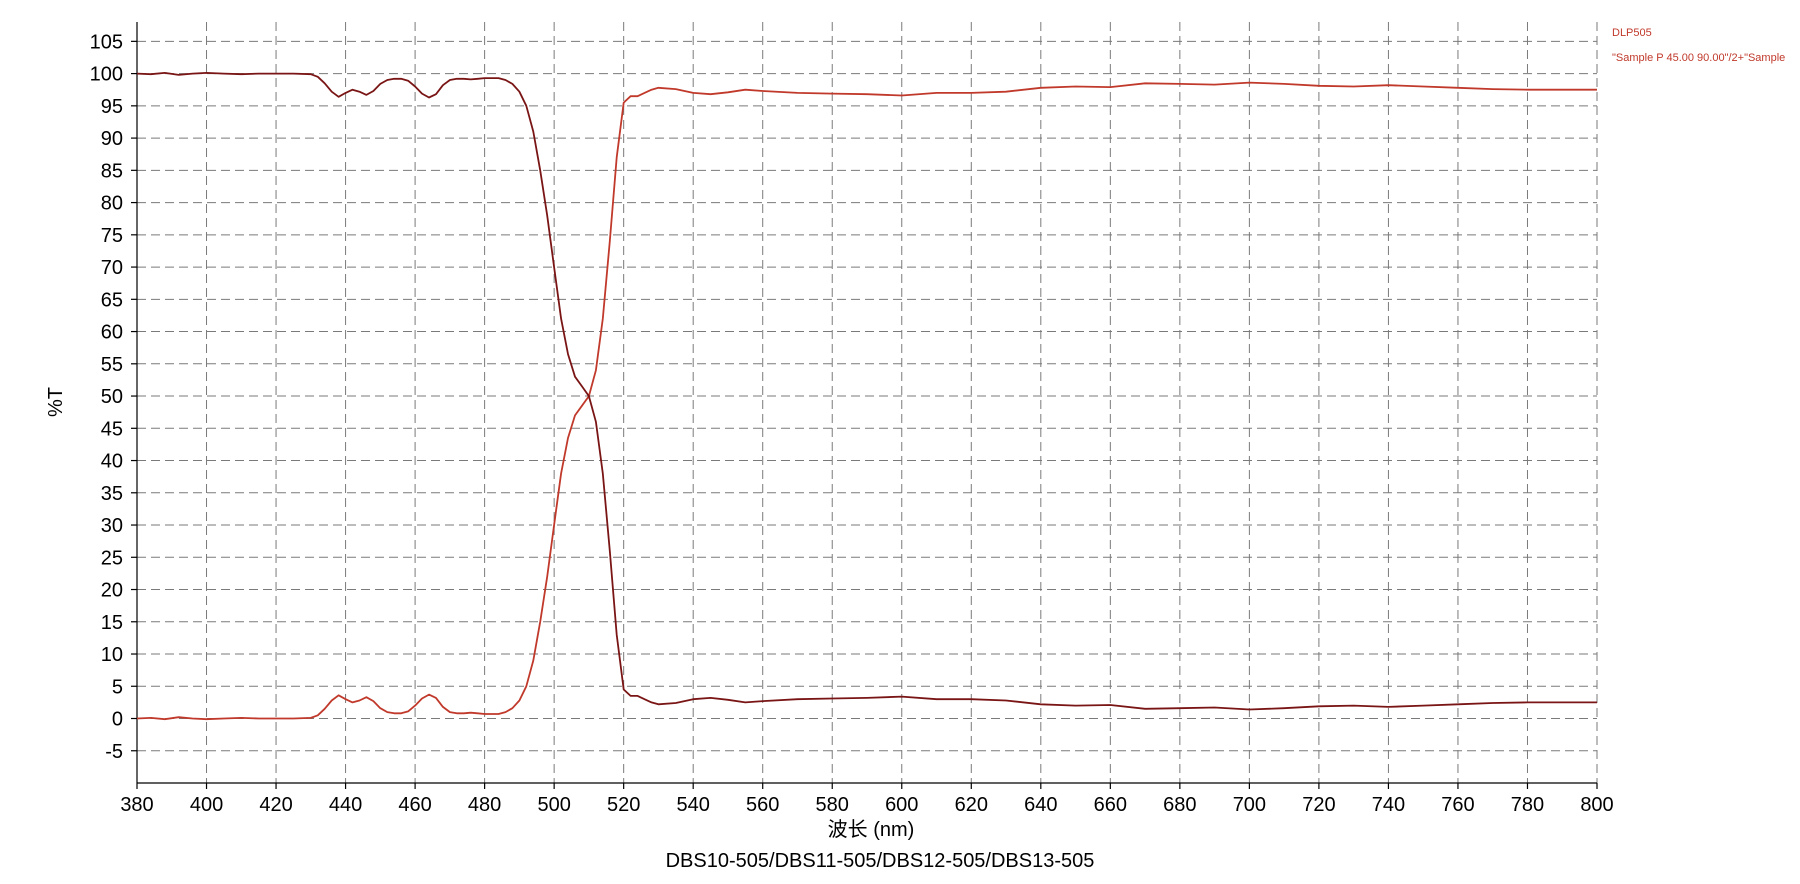 The image size is (1800, 884). Describe the element at coordinates (112, 171) in the screenshot. I see `y-tick-label: 85` at that location.